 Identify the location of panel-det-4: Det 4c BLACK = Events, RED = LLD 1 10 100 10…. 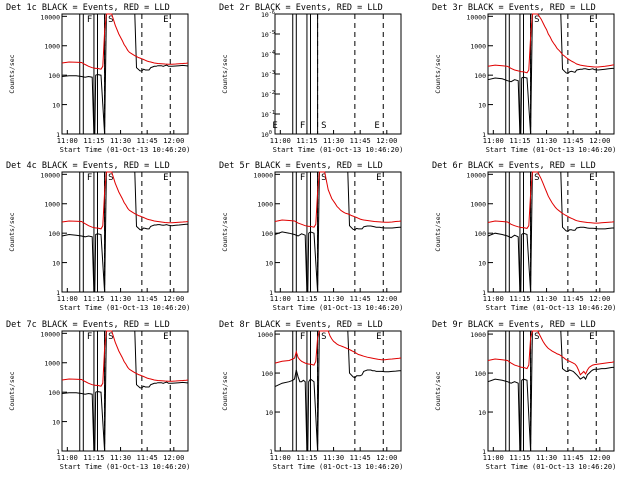
(98, 236).